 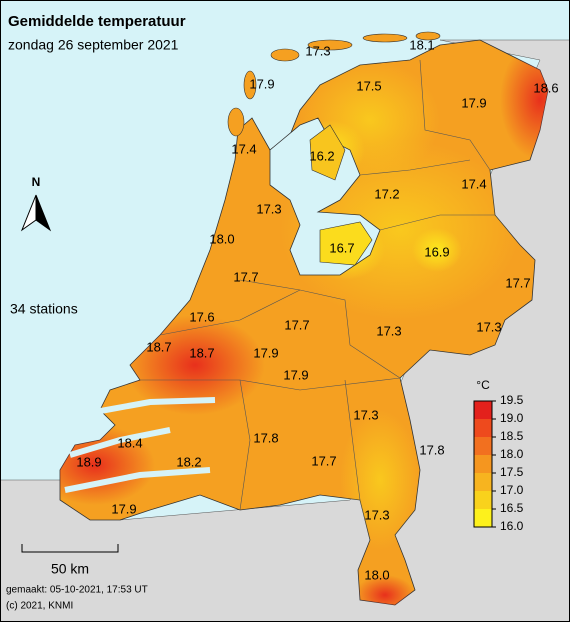 What do you see at coordinates (36, 182) in the screenshot?
I see `compass-label: N` at bounding box center [36, 182].